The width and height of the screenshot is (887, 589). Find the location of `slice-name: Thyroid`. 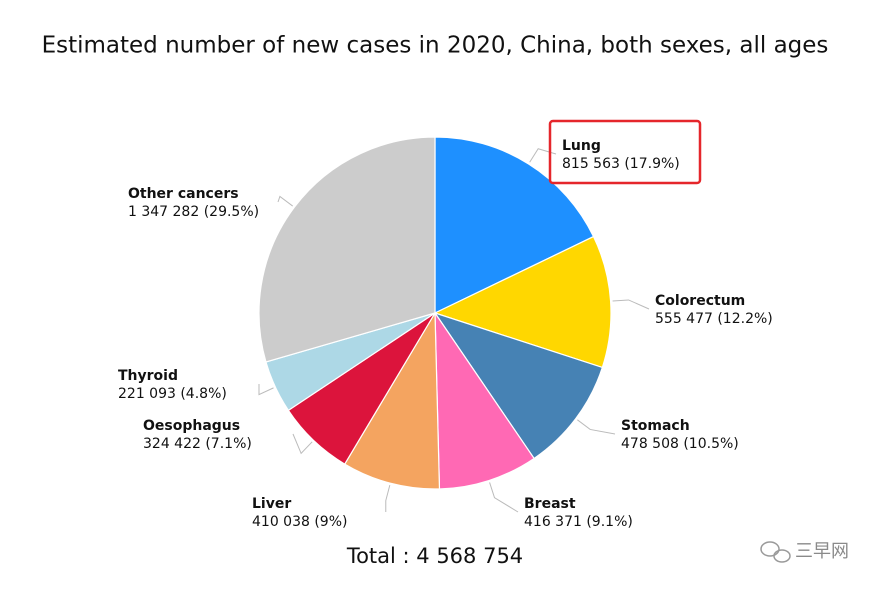

slice-name: Thyroid is located at coordinates (148, 376).